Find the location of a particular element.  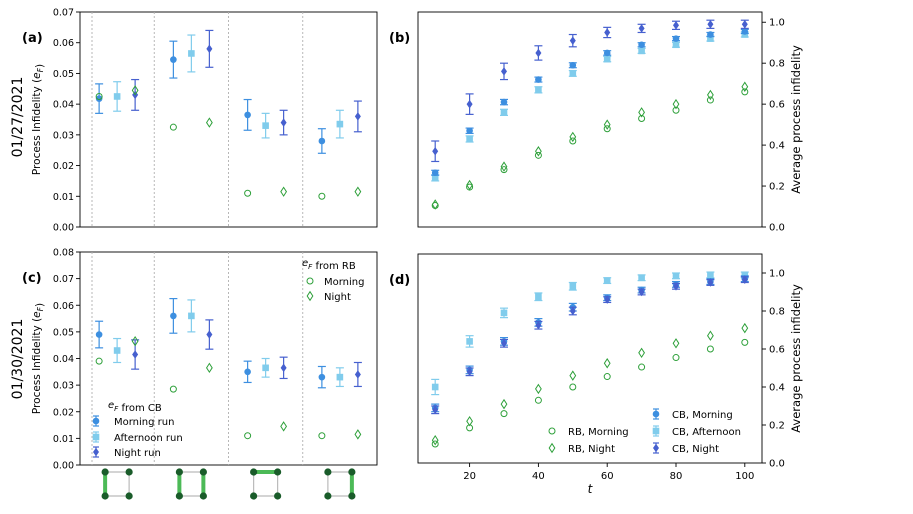

y-axis-label: Average process infidelity is located at coordinates (796, 358).